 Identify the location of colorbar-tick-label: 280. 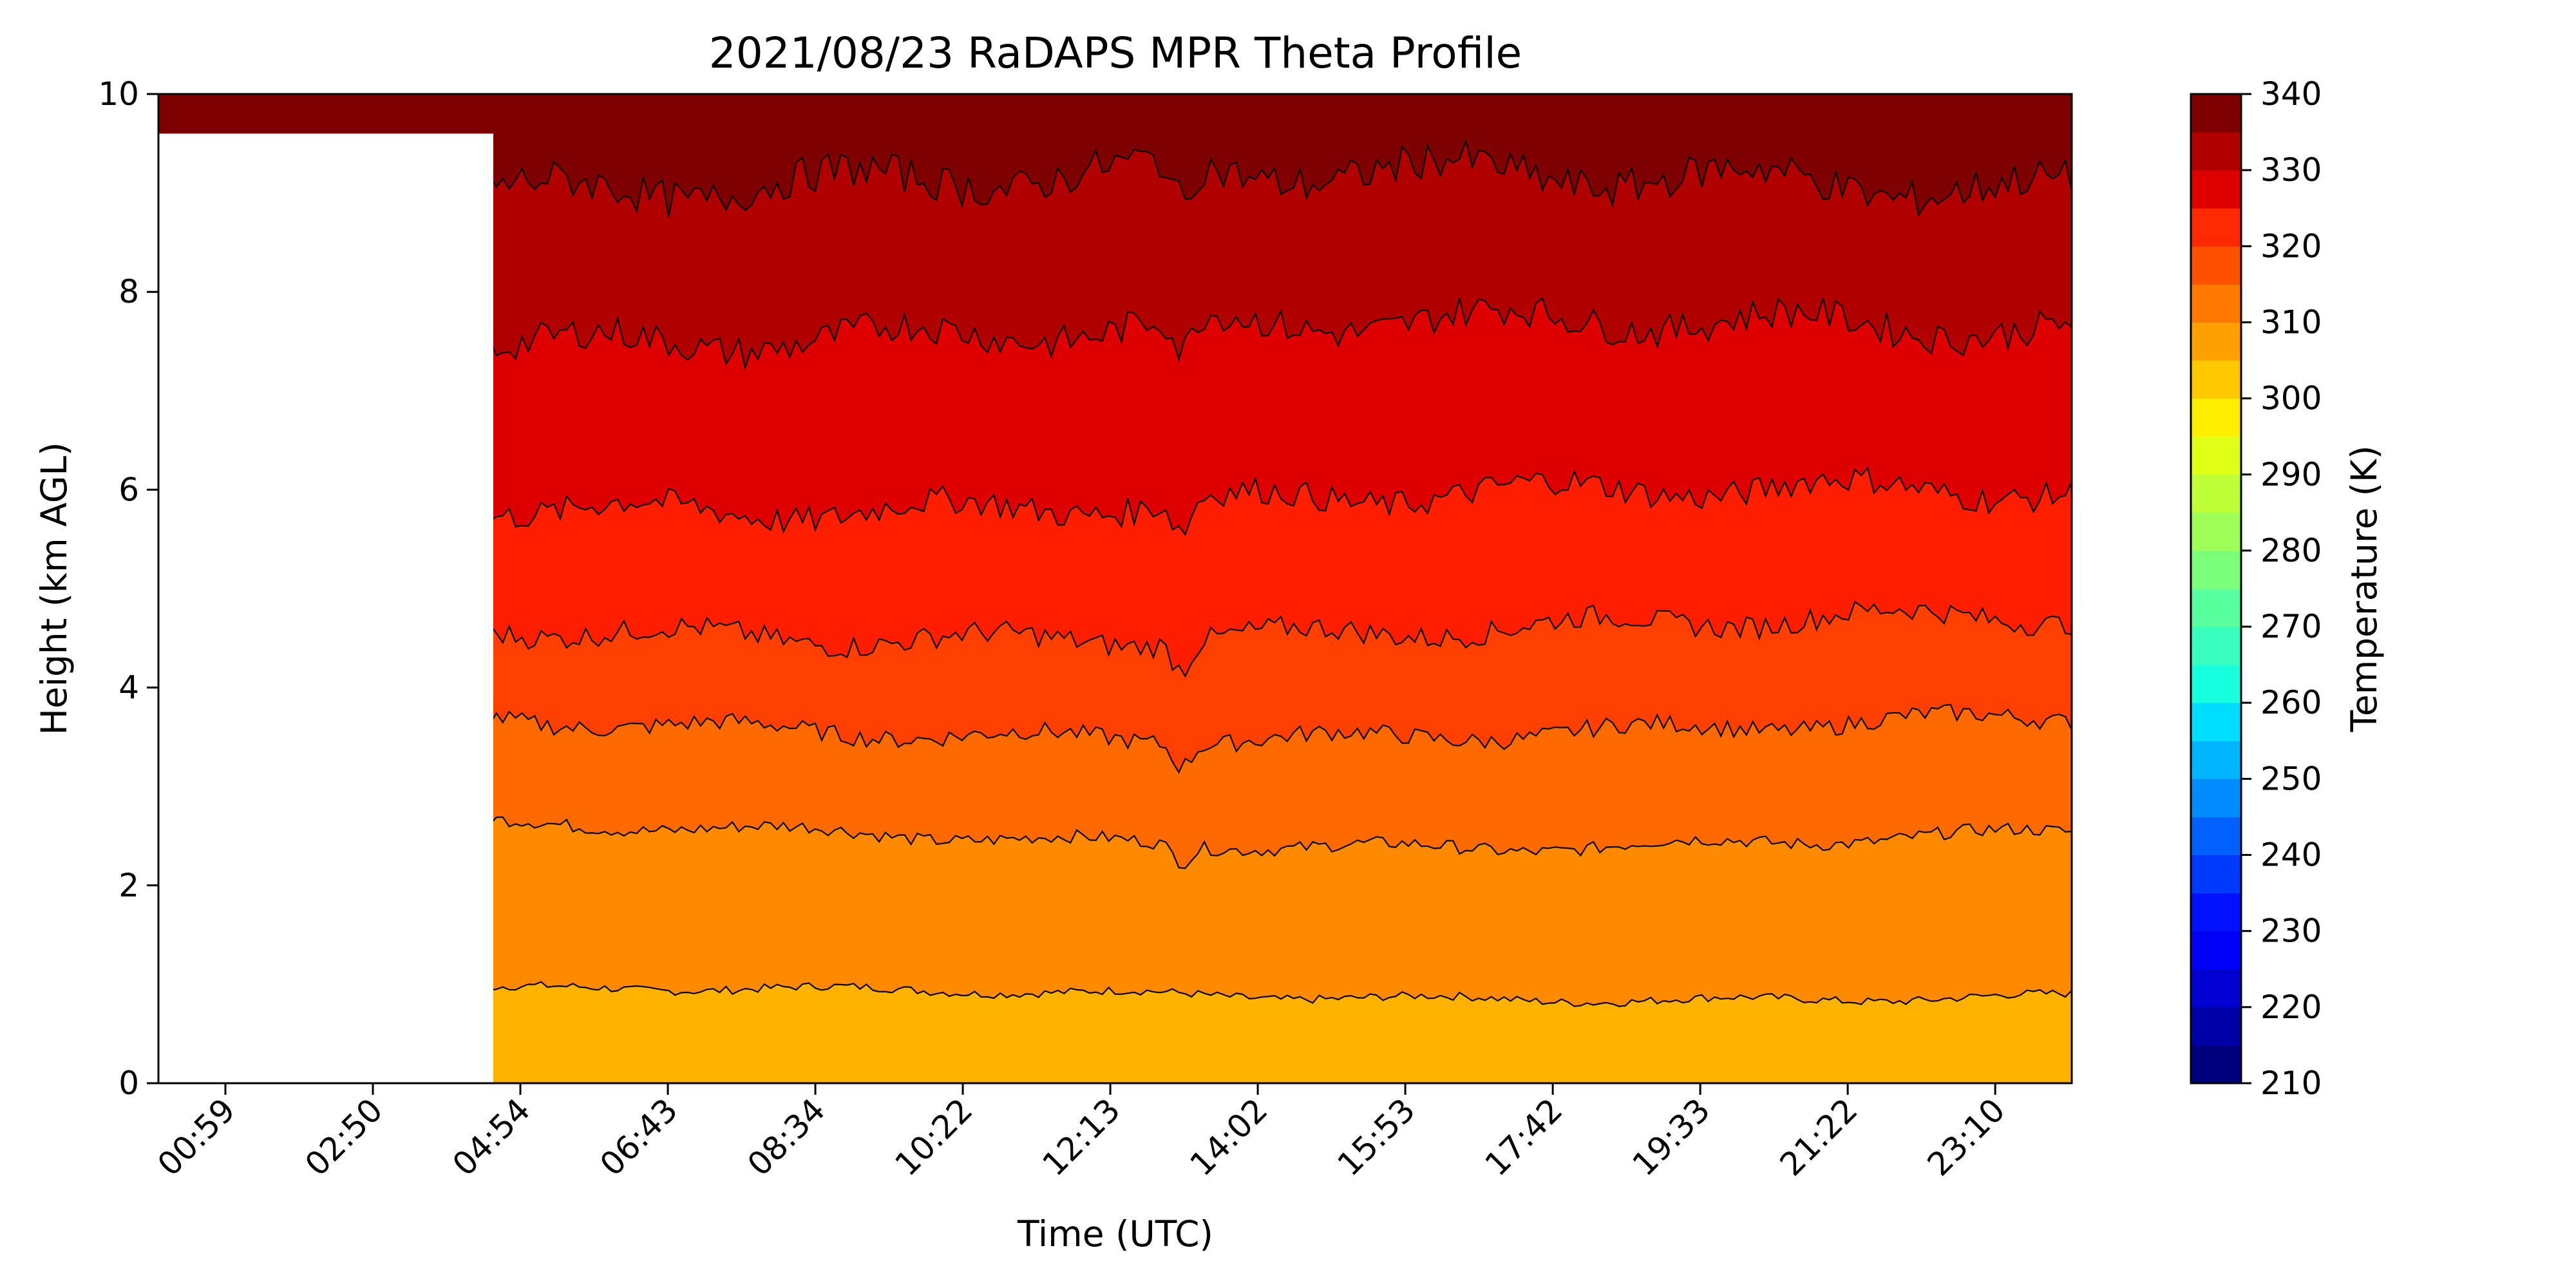
(2291, 550).